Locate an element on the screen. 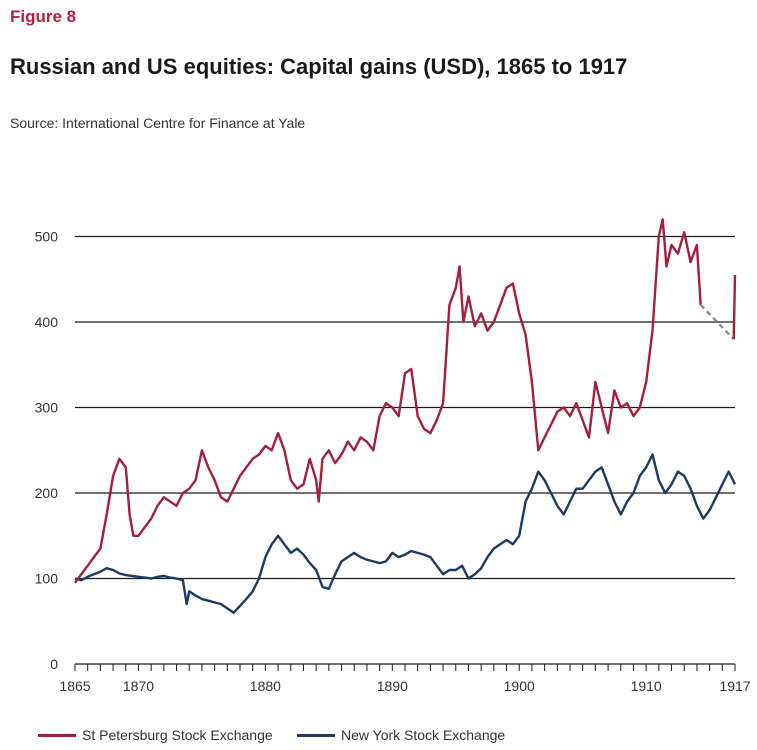 Image resolution: width=757 pixels, height=750 pixels. series-tail-st-petersburg is located at coordinates (734, 307).